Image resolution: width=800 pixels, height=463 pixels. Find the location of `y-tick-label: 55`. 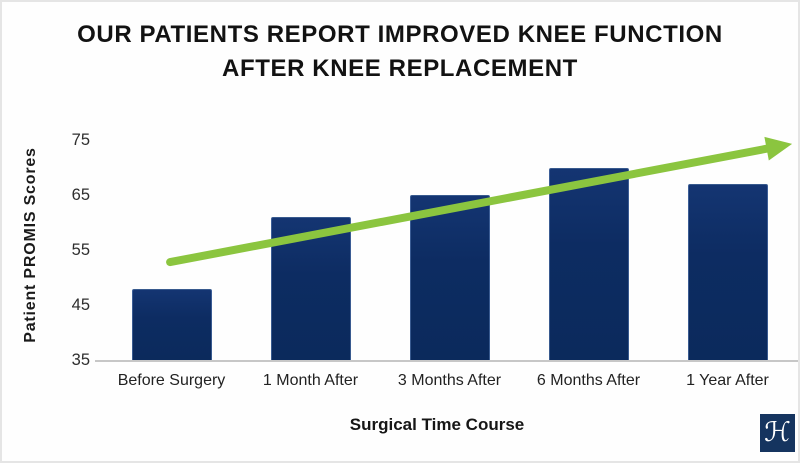

y-tick-label: 55 is located at coordinates (80, 250).